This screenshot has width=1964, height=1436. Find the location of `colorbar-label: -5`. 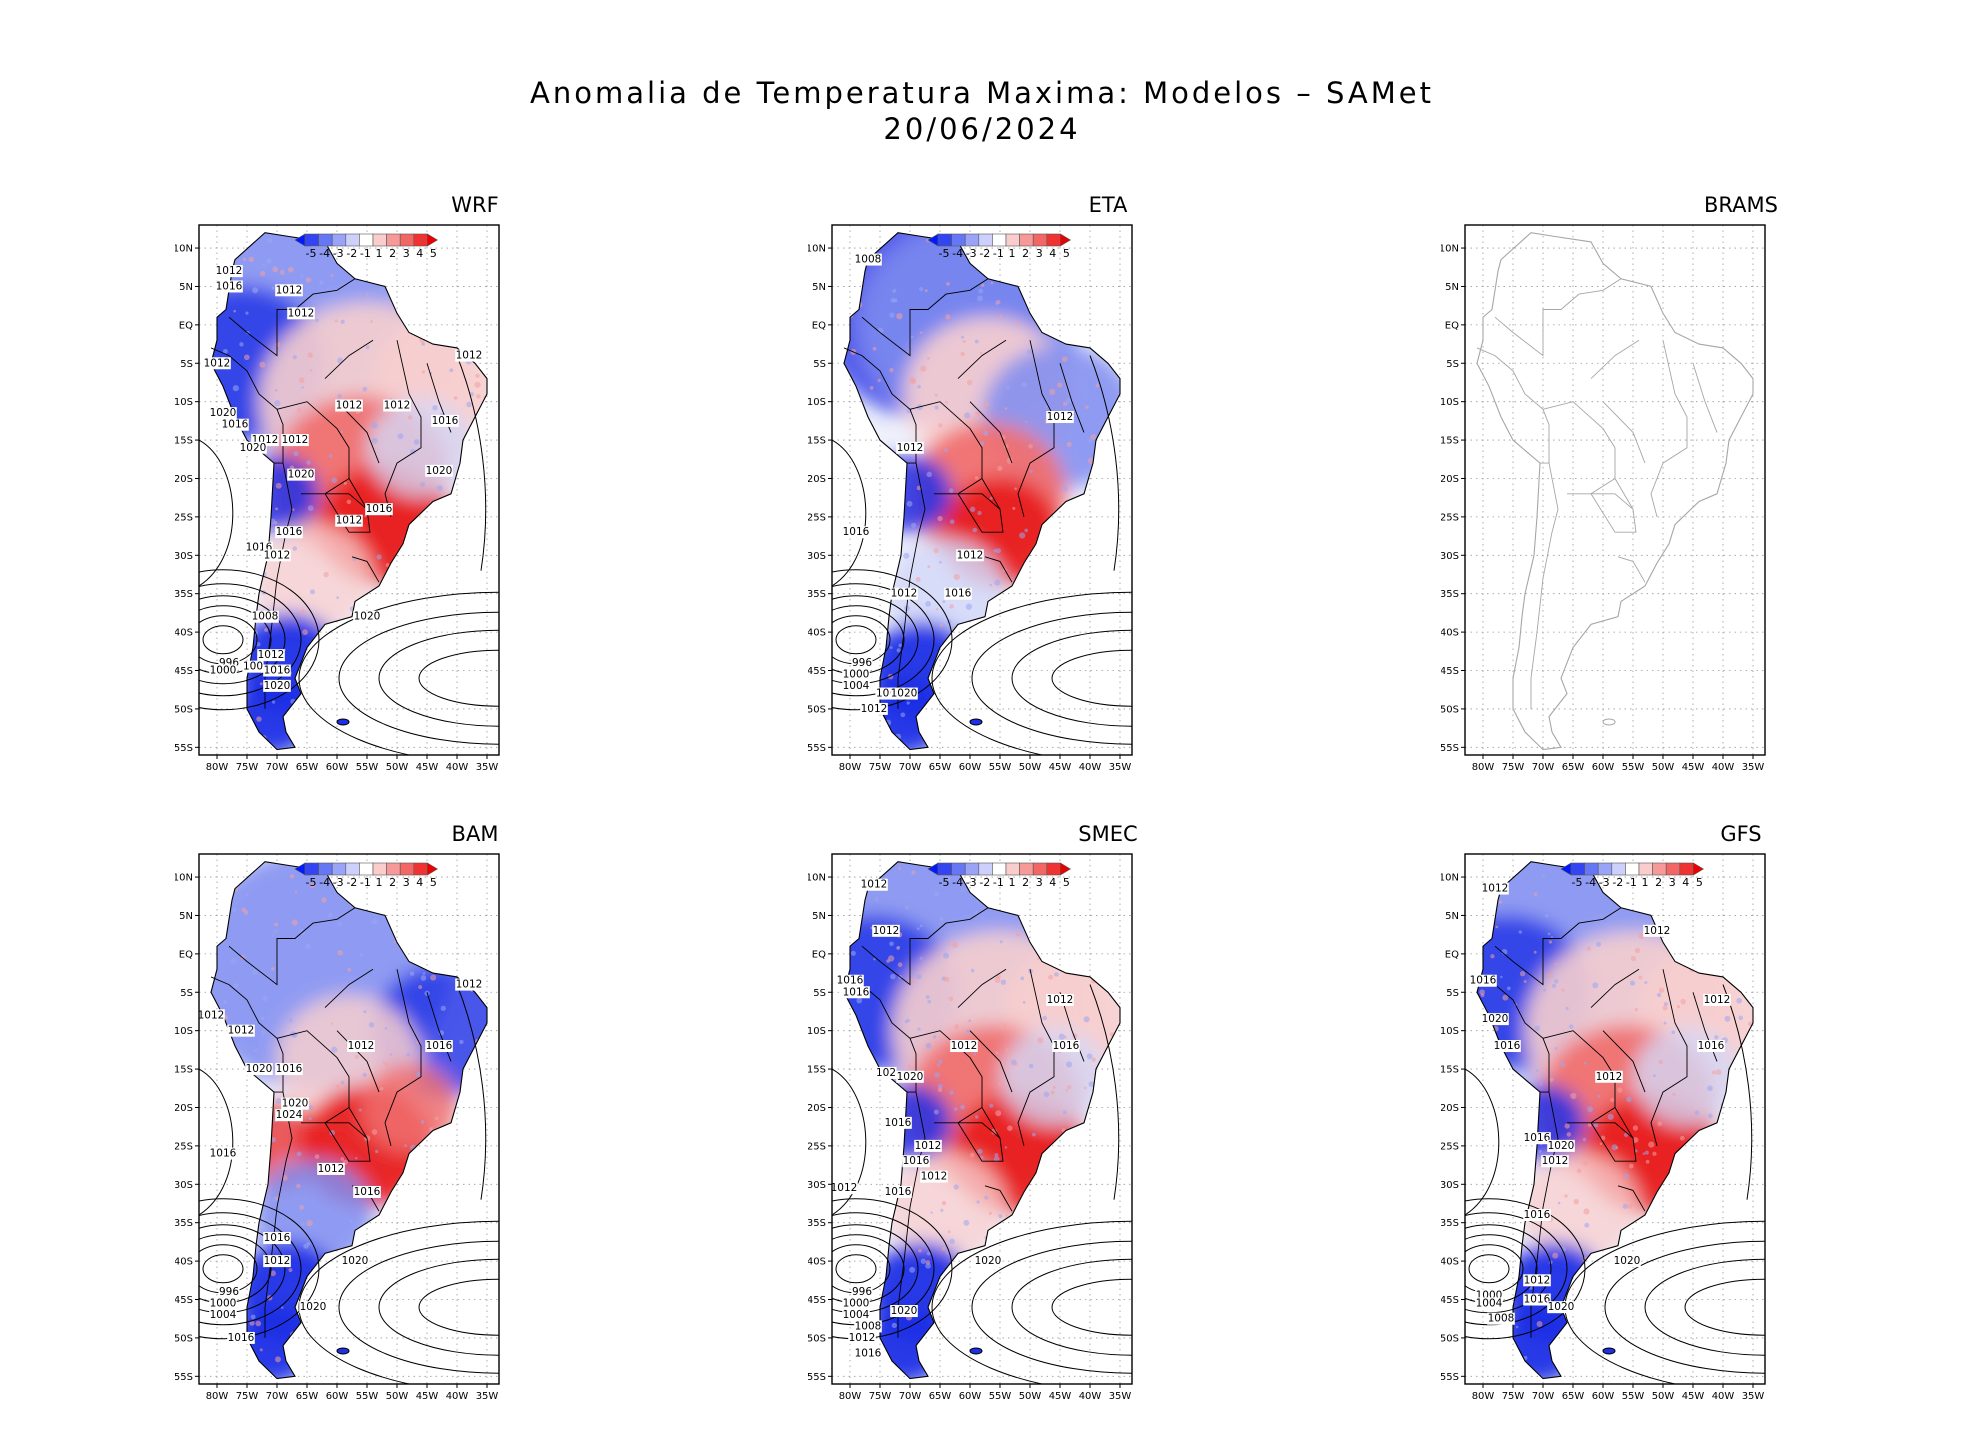

colorbar-label: -5 is located at coordinates (944, 253).